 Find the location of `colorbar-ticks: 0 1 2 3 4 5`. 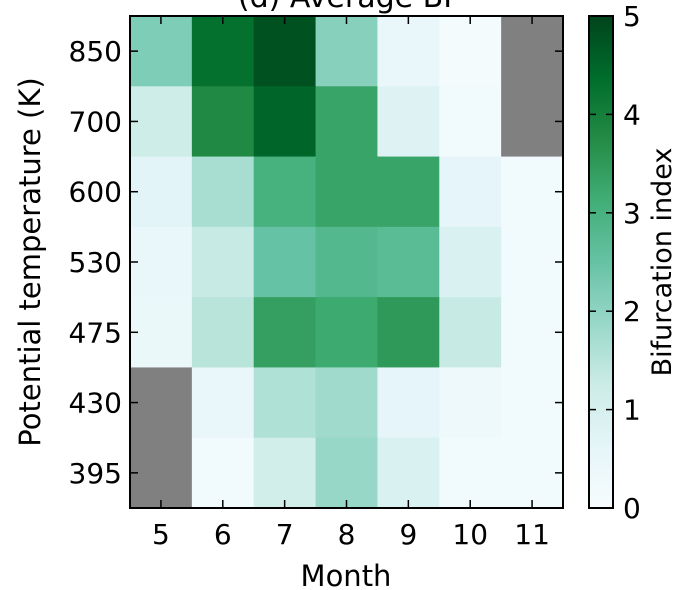

colorbar-ticks: 0 1 2 3 4 5 is located at coordinates (615, 262).